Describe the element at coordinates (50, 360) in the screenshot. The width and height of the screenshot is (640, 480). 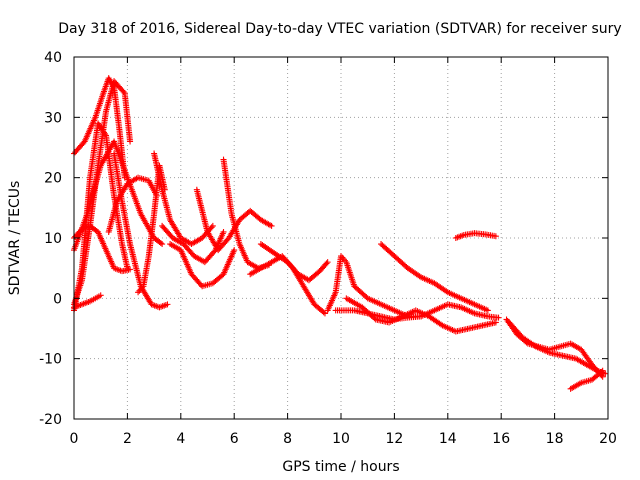
I see `y-tick-label: -10` at that location.